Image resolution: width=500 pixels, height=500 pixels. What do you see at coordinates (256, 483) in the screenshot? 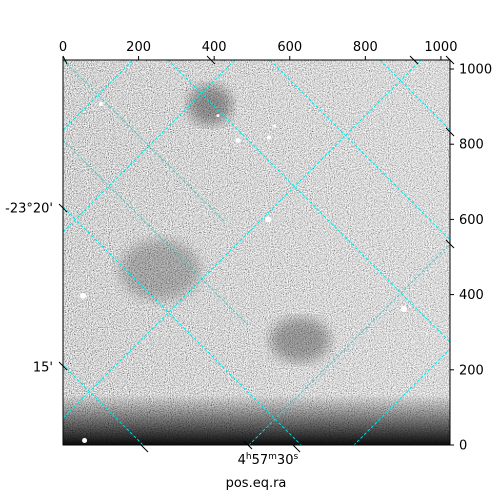
I see `x-axis-label: pos.eq.ra` at bounding box center [256, 483].